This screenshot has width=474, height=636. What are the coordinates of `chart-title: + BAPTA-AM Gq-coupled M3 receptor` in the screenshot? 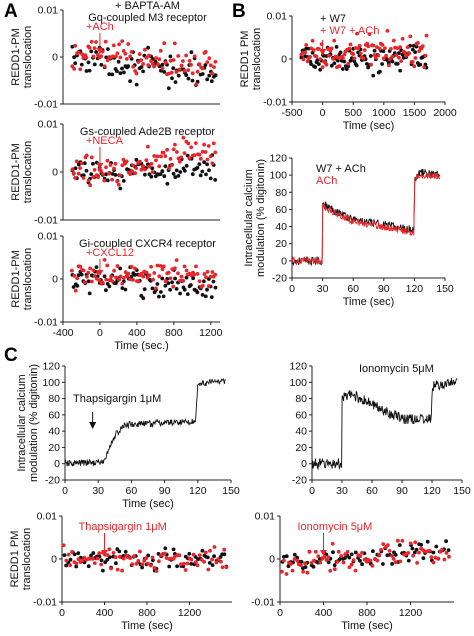 It's located at (147, 12).